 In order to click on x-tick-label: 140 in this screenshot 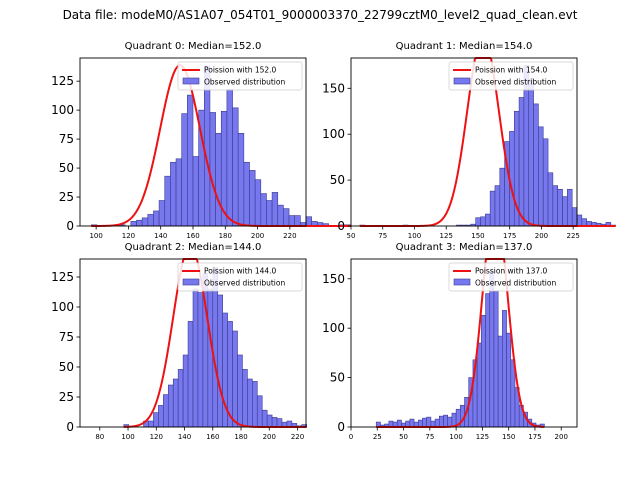, I will do `click(160, 236)`.